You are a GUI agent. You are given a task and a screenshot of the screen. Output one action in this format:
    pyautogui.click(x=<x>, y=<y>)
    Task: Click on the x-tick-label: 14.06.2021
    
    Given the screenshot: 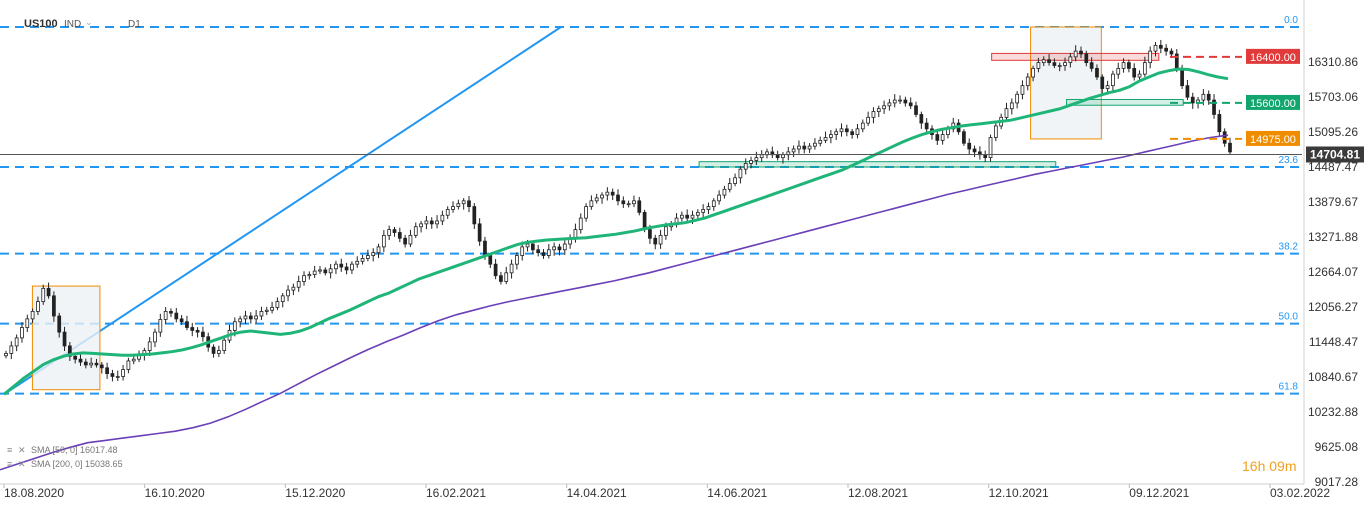 What is the action you would take?
    pyautogui.click(x=737, y=493)
    